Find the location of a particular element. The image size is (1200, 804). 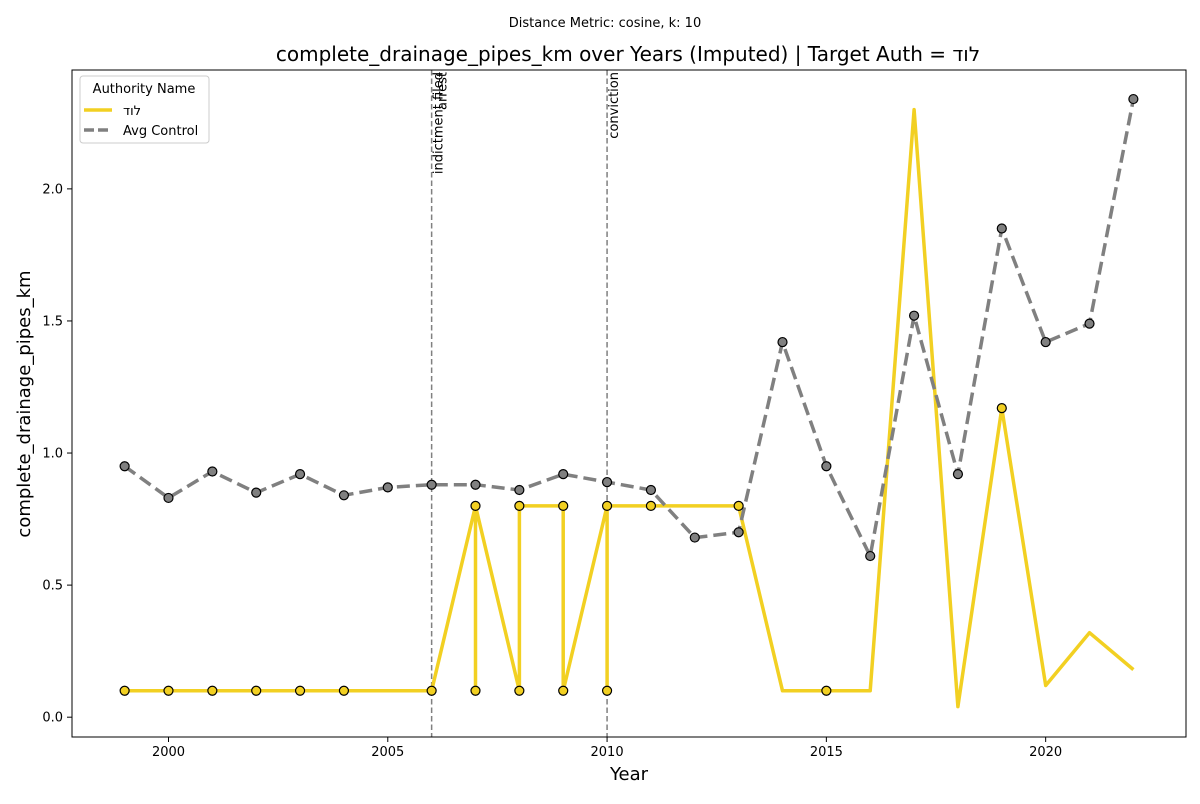

event-label: conviction is located at coordinates (614, 105).